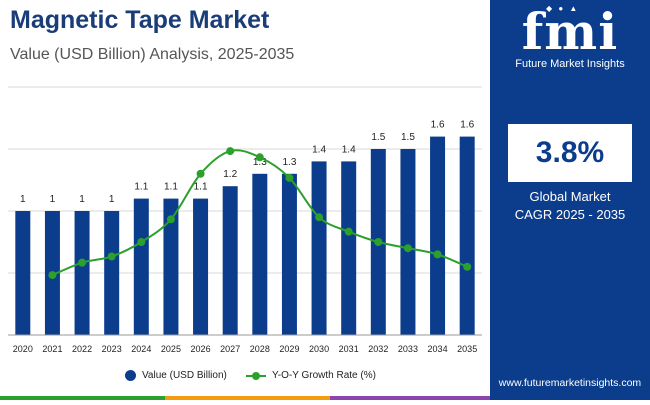  What do you see at coordinates (570, 153) in the screenshot?
I see `cagr-value: 3.8%` at bounding box center [570, 153].